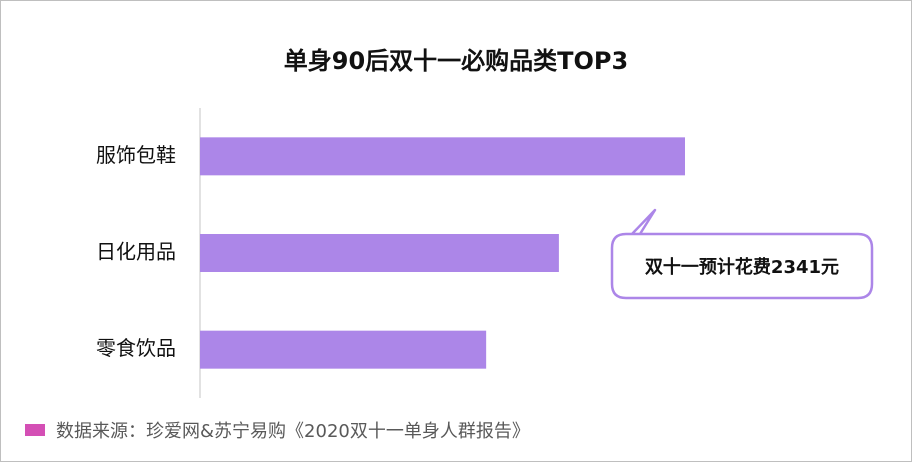  What do you see at coordinates (742, 267) in the screenshot?
I see `annotation: 双十一预计花费2341元` at bounding box center [742, 267].